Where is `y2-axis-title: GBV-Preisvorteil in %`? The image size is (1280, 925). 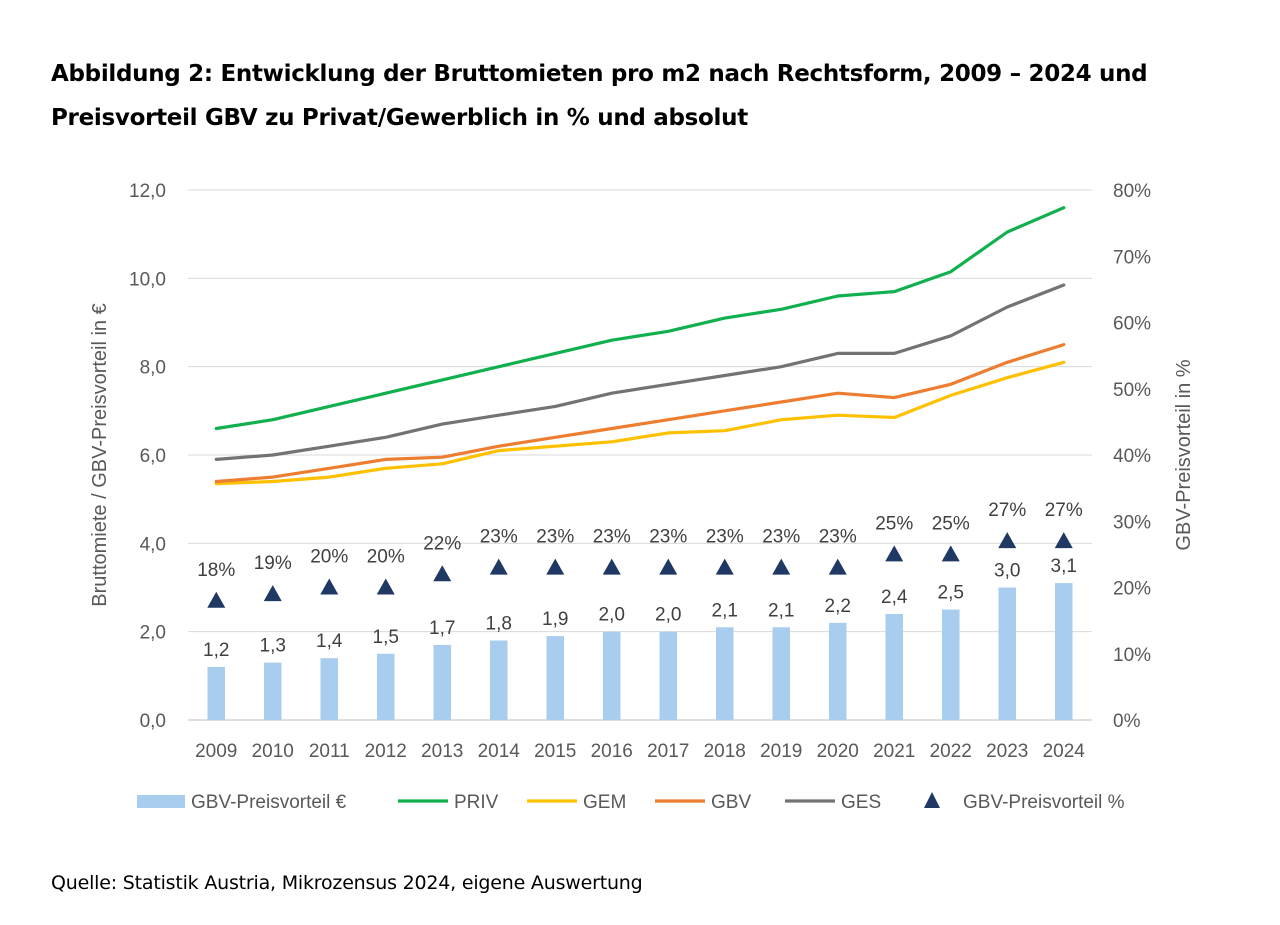 y2-axis-title: GBV-Preisvorteil in % is located at coordinates (1184, 454).